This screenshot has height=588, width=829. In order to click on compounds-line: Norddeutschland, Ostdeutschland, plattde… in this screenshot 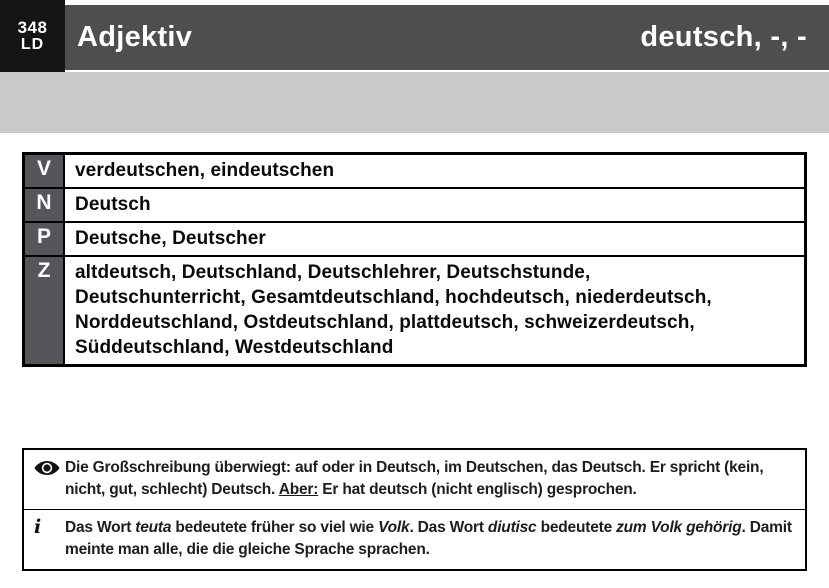, I will do `click(385, 322)`.